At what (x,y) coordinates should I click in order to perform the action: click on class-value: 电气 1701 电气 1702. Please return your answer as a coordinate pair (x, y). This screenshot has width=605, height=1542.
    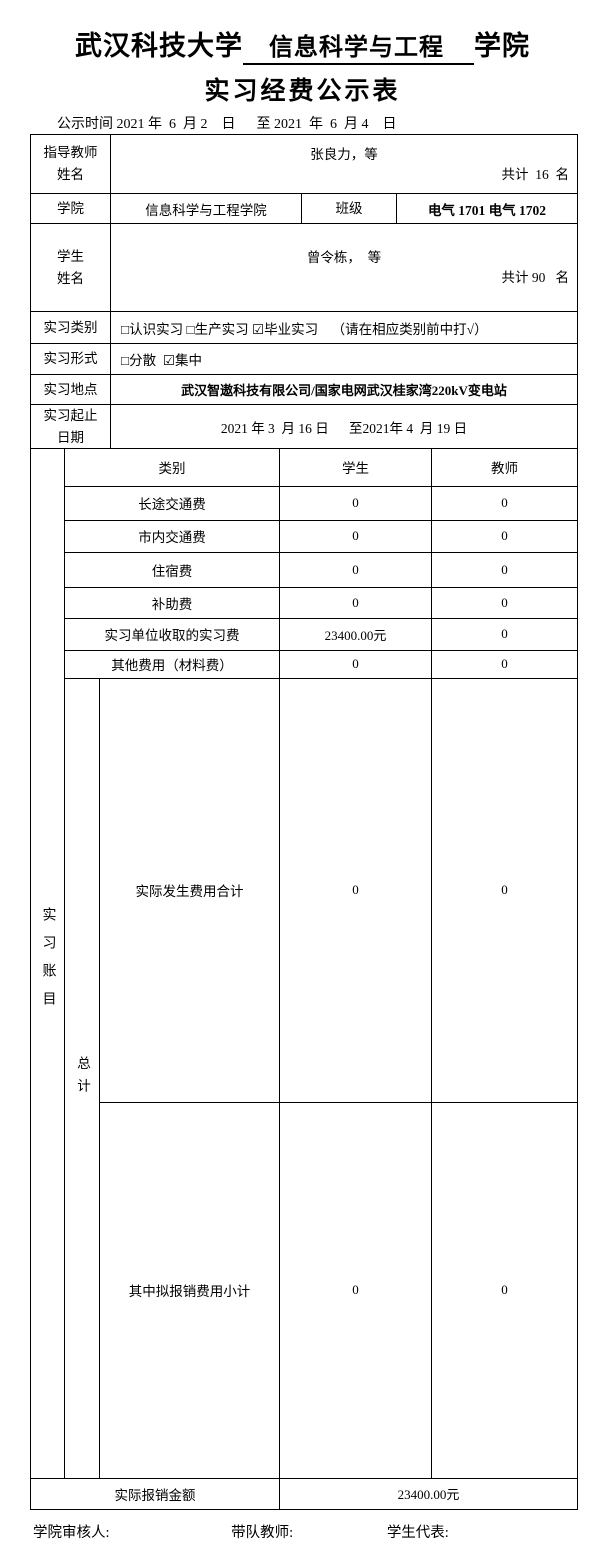
    Looking at the image, I should click on (487, 209).